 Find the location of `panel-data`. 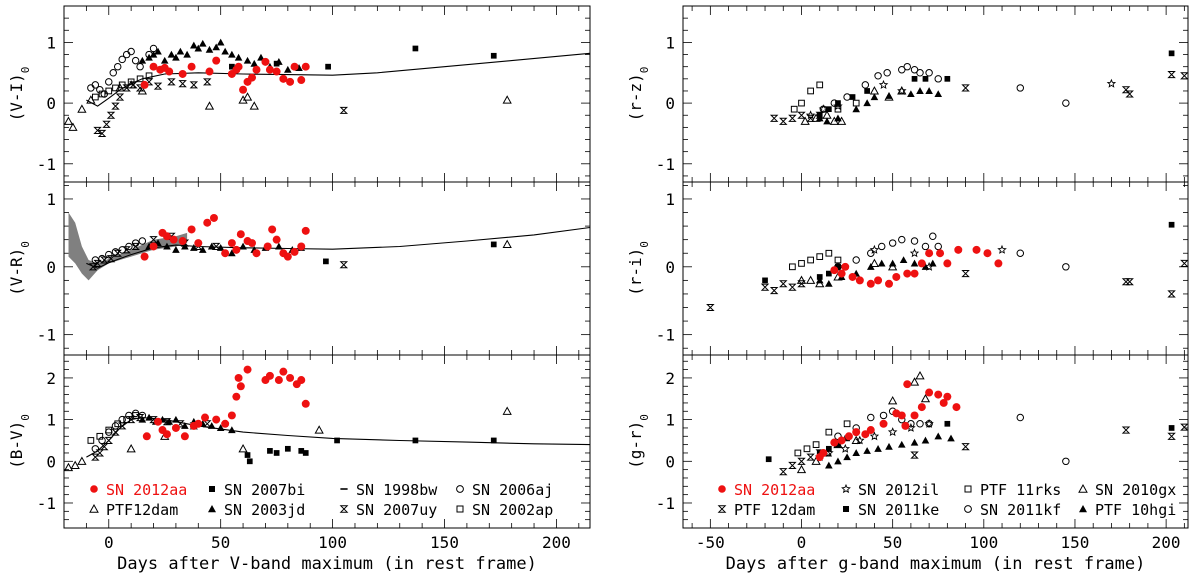

panel-data is located at coordinates (976, 423).